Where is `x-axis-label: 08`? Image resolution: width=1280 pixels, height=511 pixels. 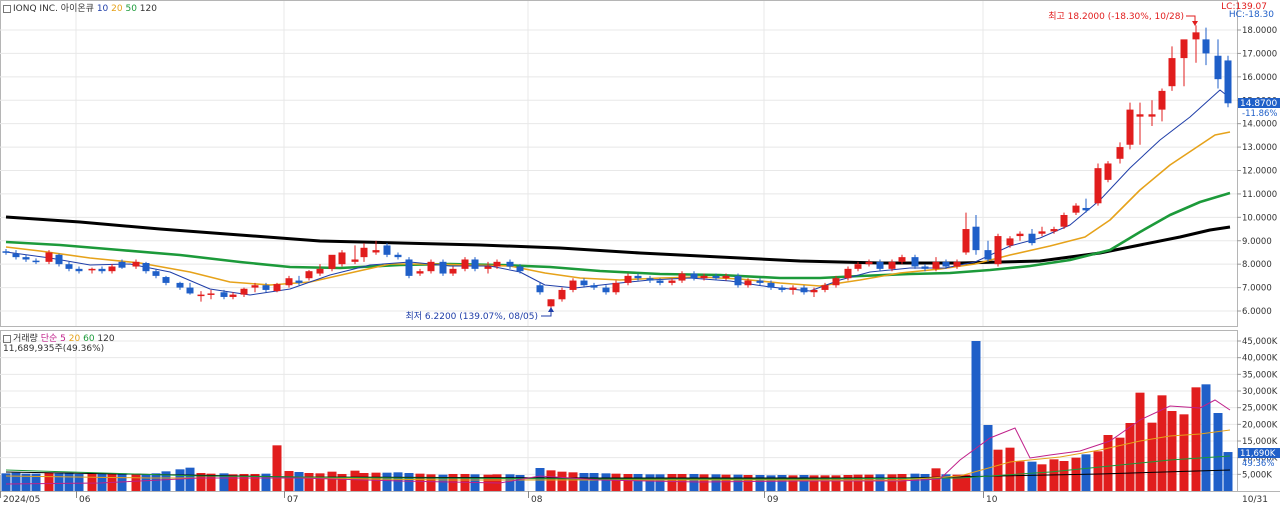 x-axis-label: 08 is located at coordinates (537, 500).